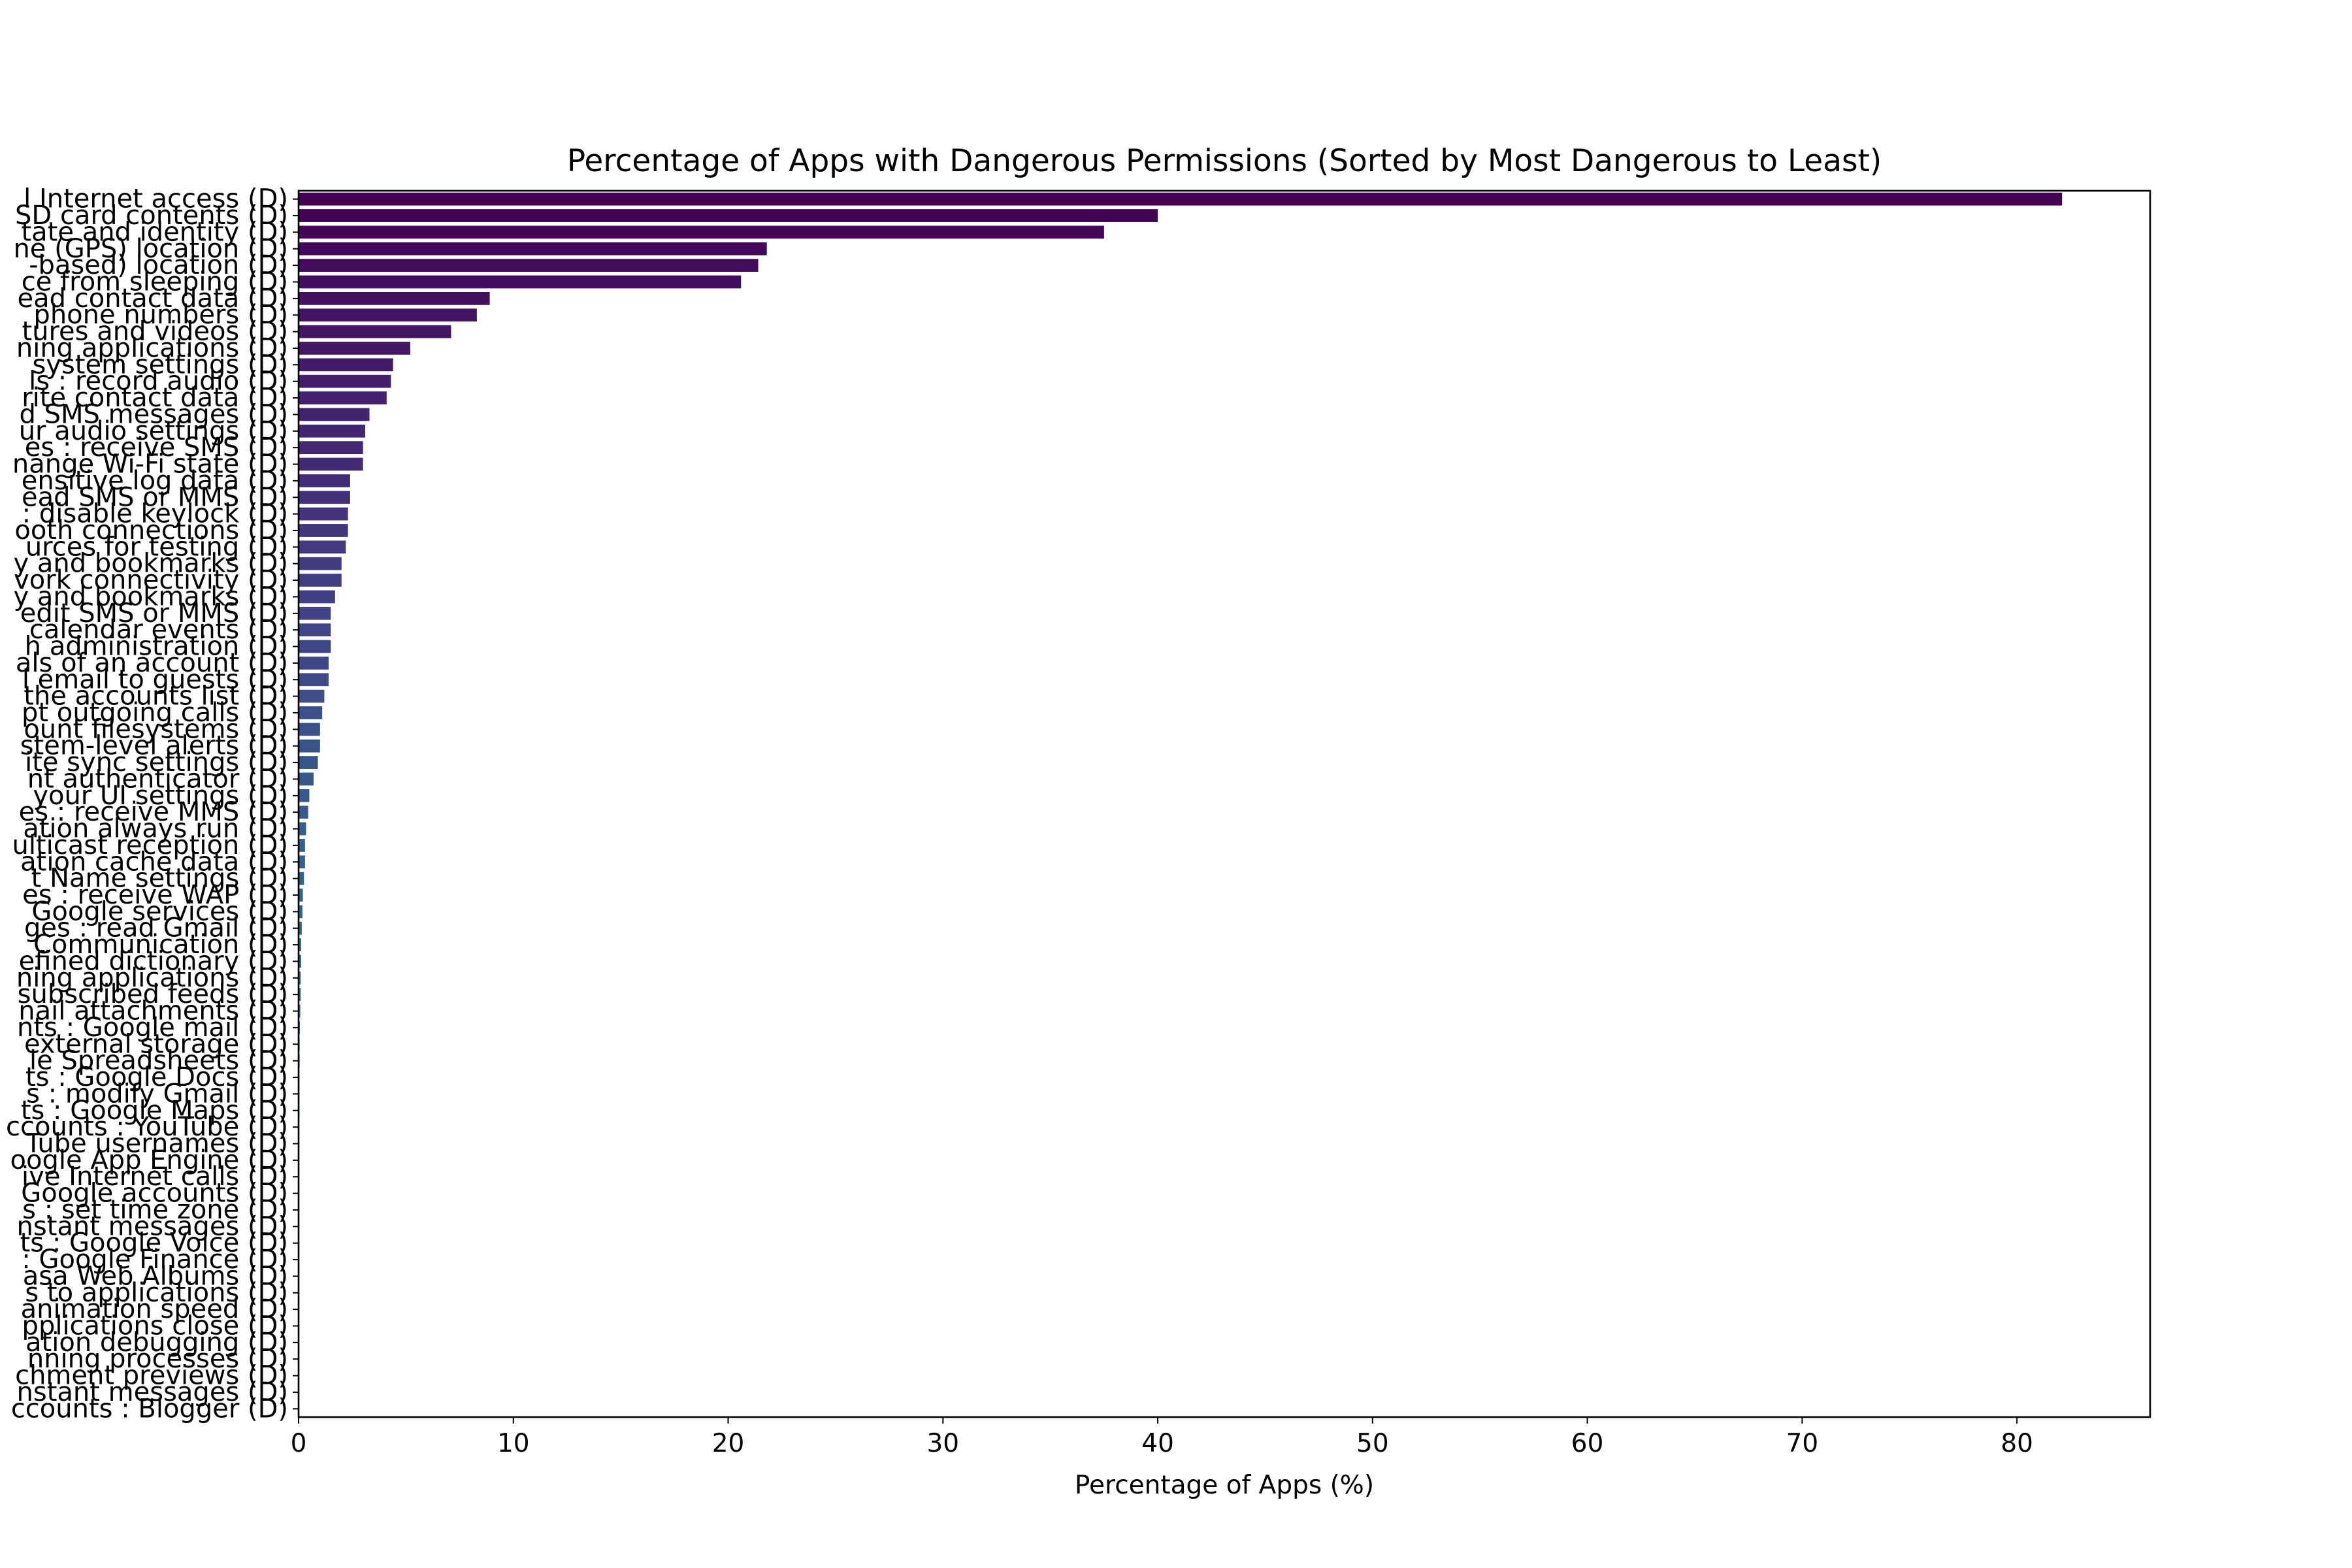 The width and height of the screenshot is (2352, 1568). Describe the element at coordinates (156, 1293) in the screenshot. I see `y-tick-label: s to applications (D)` at that location.